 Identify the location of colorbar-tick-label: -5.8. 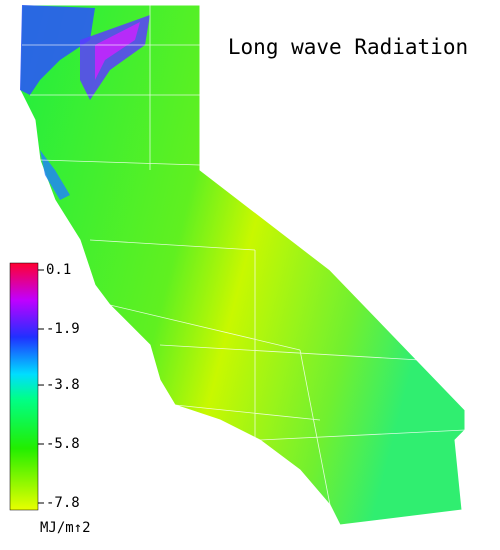
(63, 444).